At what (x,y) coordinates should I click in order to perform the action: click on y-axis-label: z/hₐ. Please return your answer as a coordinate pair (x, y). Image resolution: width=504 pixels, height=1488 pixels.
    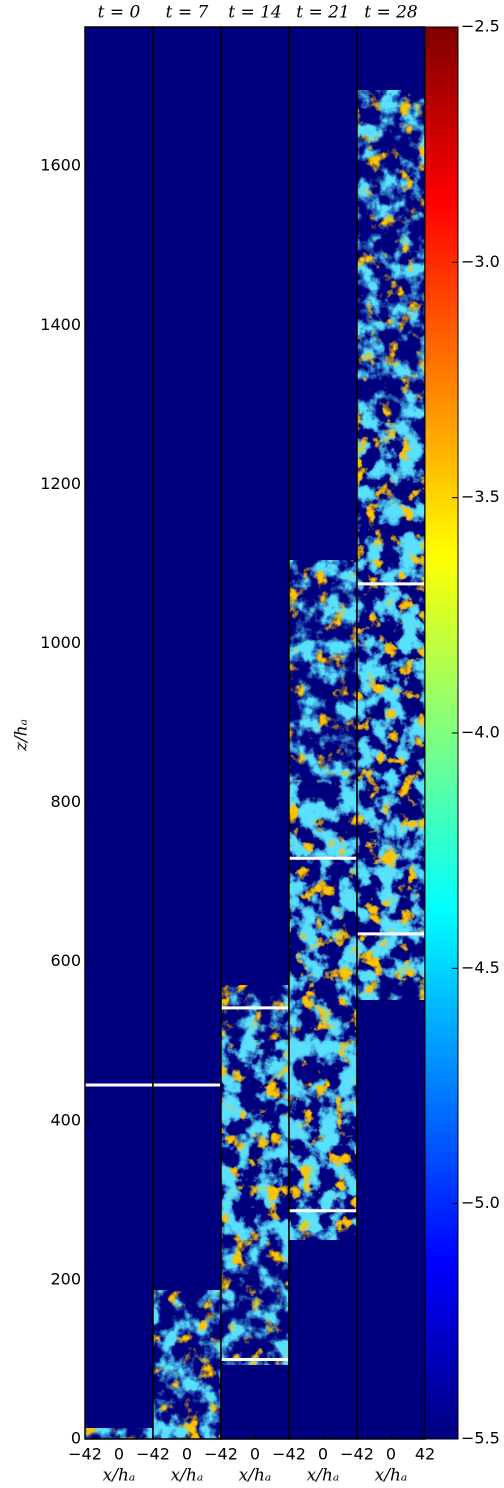
    Looking at the image, I should click on (22, 735).